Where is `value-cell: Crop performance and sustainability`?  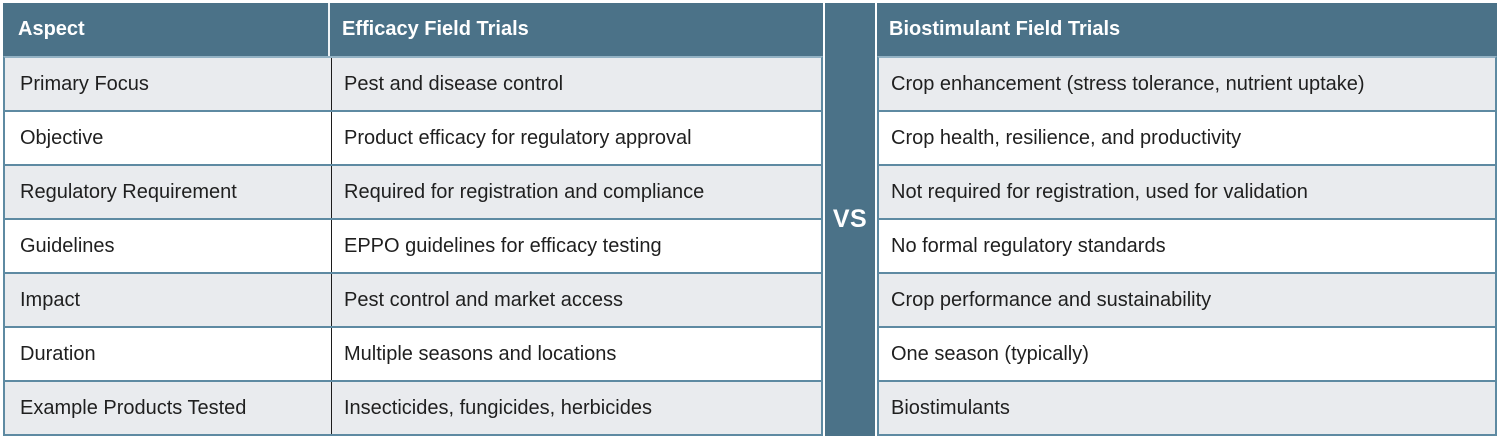 value-cell: Crop performance and sustainability is located at coordinates (1051, 299).